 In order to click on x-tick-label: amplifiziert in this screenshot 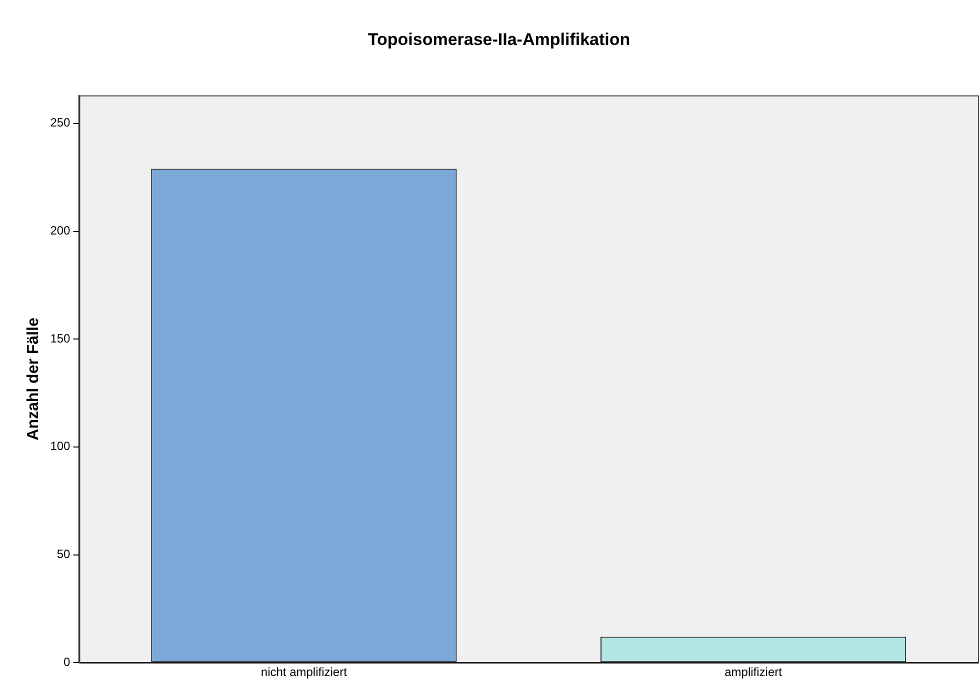, I will do `click(753, 672)`.